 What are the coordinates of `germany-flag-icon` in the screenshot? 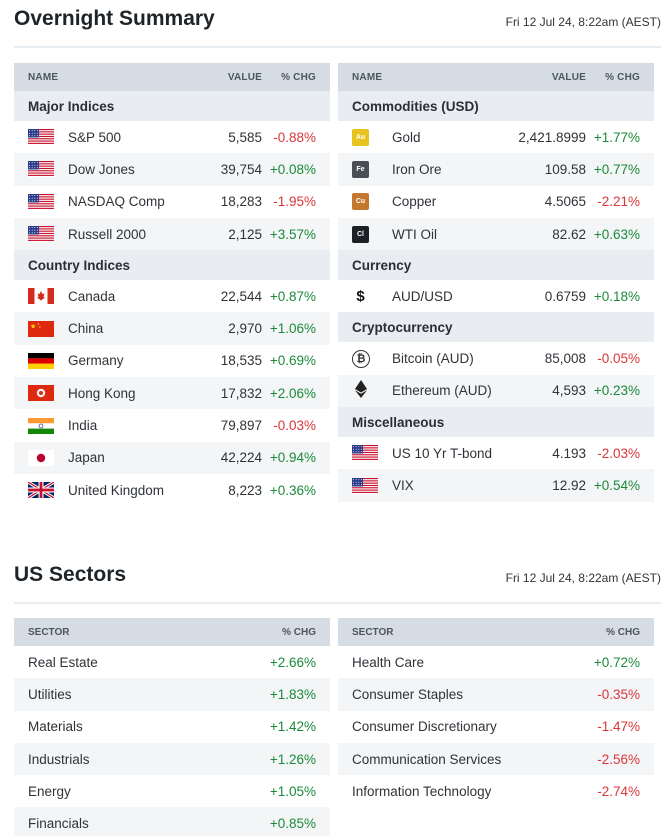 It's located at (41, 360).